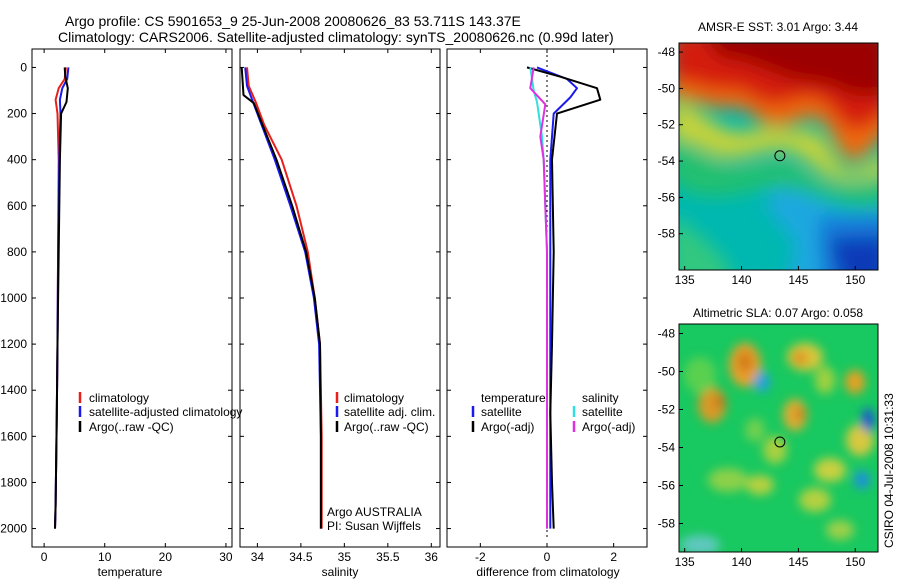 The image size is (900, 580). What do you see at coordinates (345, 557) in the screenshot?
I see `x-tick-label: 35` at bounding box center [345, 557].